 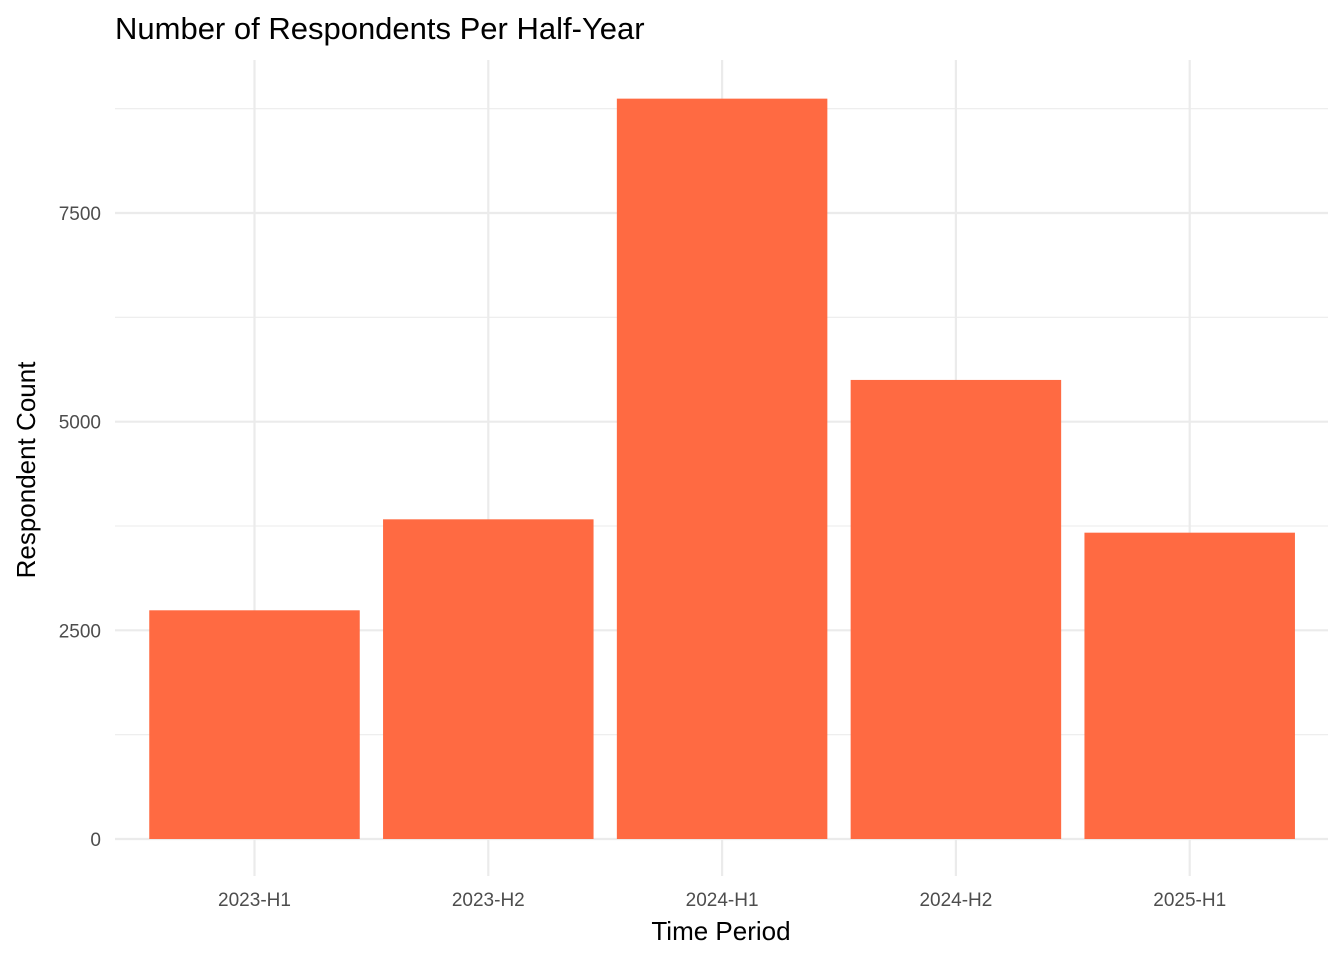 I want to click on y-tick-label: 7500, so click(x=80, y=214).